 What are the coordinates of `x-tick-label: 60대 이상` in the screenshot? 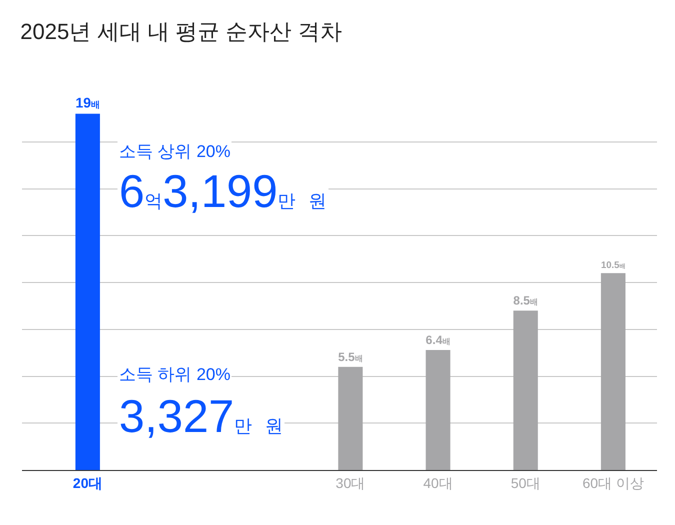 It's located at (613, 482).